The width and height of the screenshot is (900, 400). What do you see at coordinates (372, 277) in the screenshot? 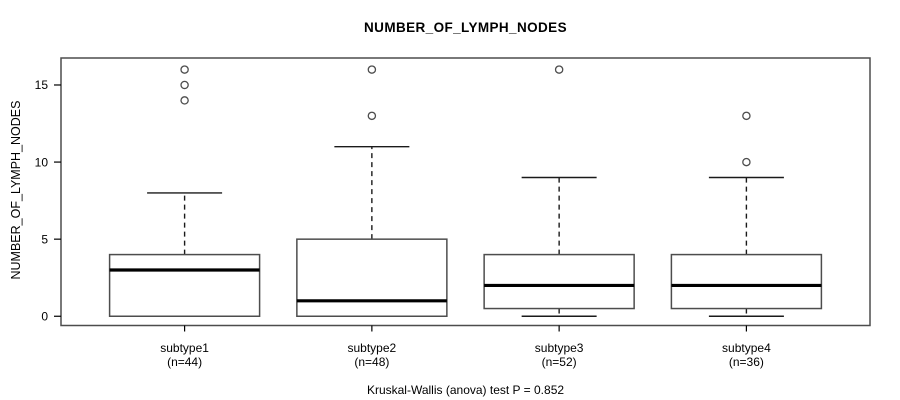
I see `iqr-box-subtype2` at bounding box center [372, 277].